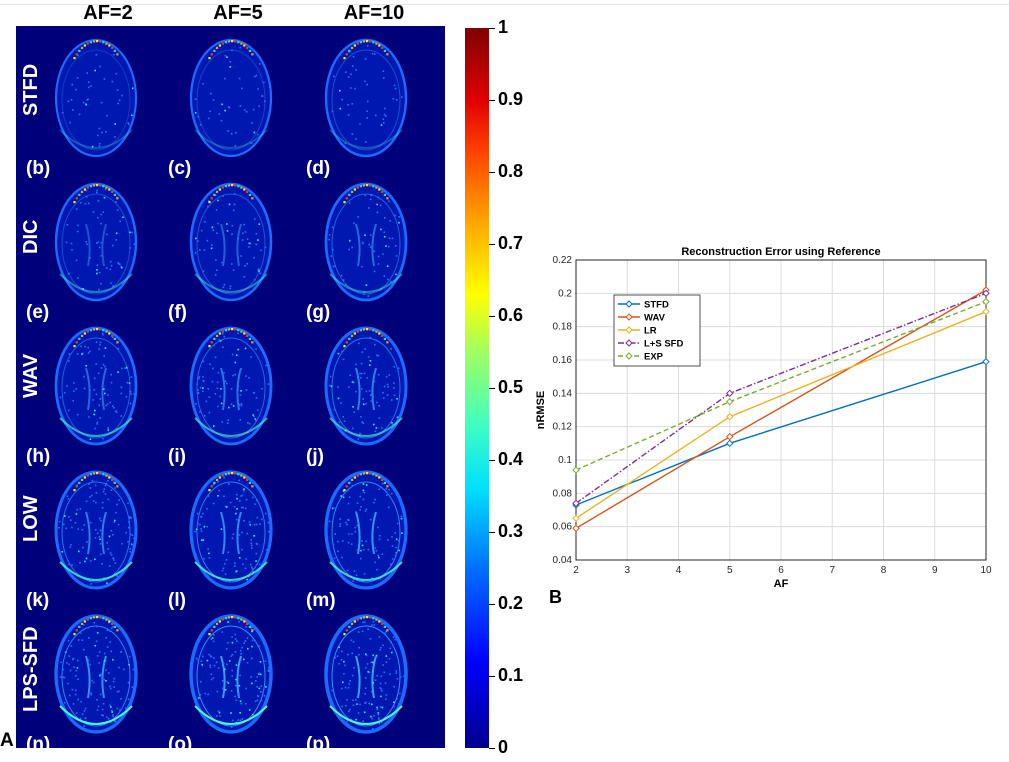 The image size is (1009, 762). What do you see at coordinates (663, 344) in the screenshot?
I see `legend-label: L+S SFD` at bounding box center [663, 344].